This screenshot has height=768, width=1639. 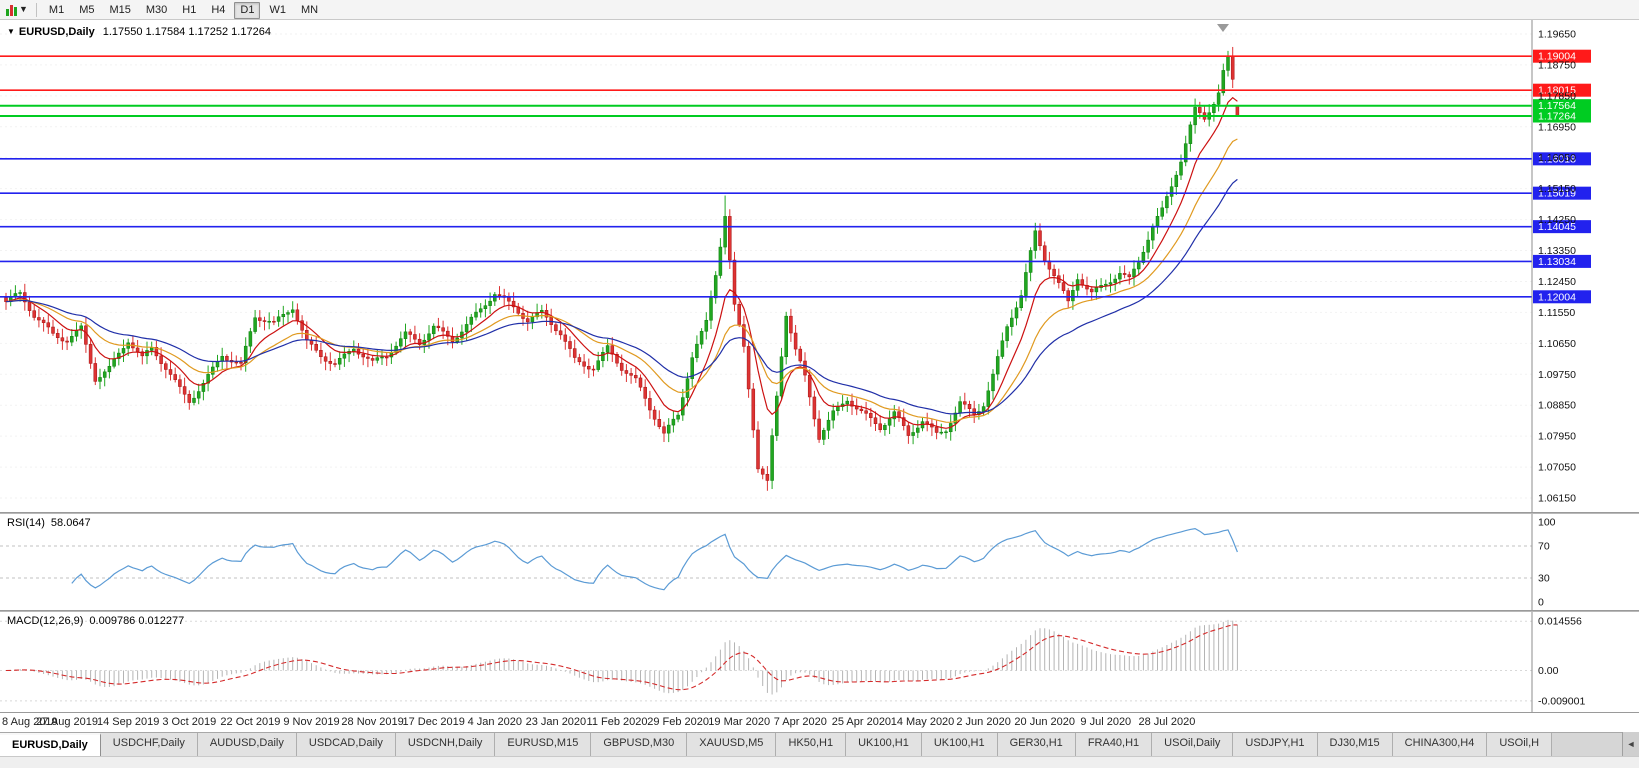 I want to click on chevron-down-icon: ▼, so click(x=23, y=9).